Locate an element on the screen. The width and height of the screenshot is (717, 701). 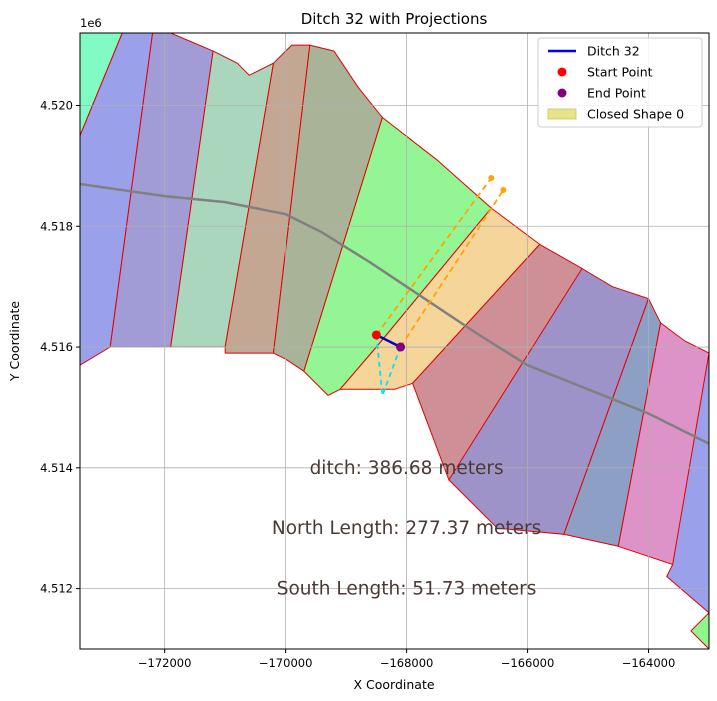
y-offset-label: 1e6 is located at coordinates (91, 23).